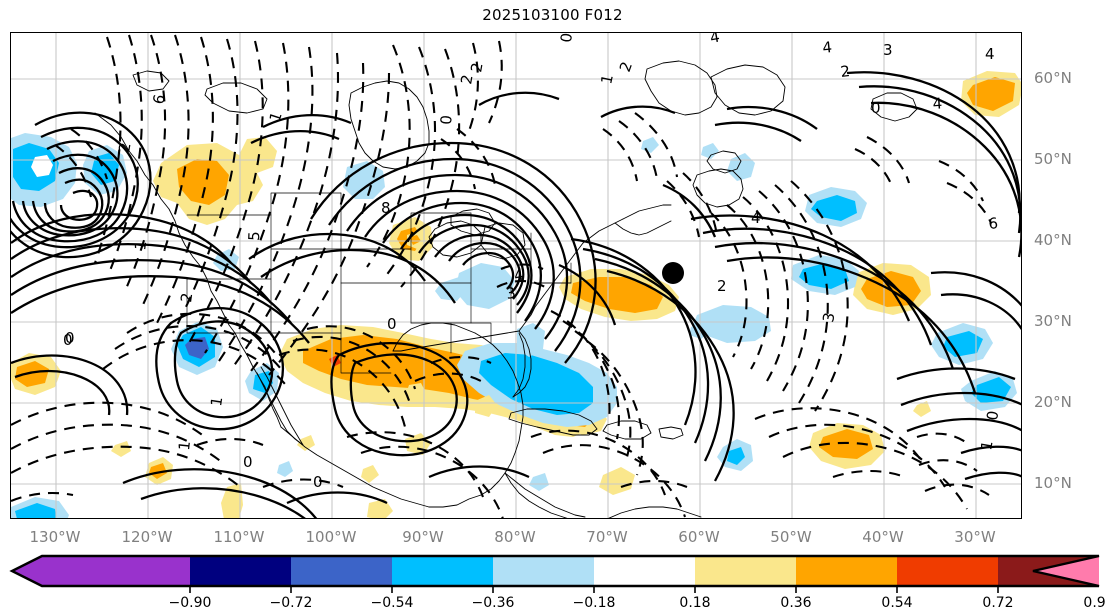 The height and width of the screenshot is (615, 1105). Describe the element at coordinates (1094, 603) in the screenshot. I see `cb-label-9: 0.90` at that location.